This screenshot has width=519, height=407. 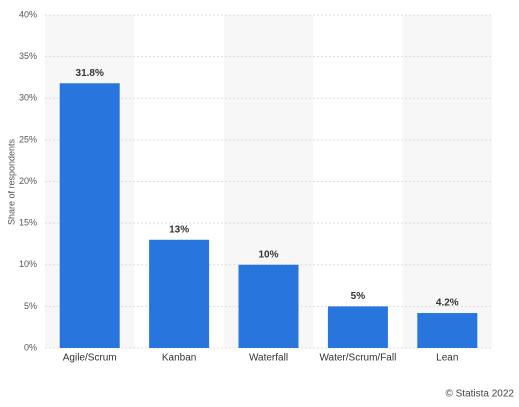 I want to click on y-tick-label: 40%, so click(x=28, y=14).